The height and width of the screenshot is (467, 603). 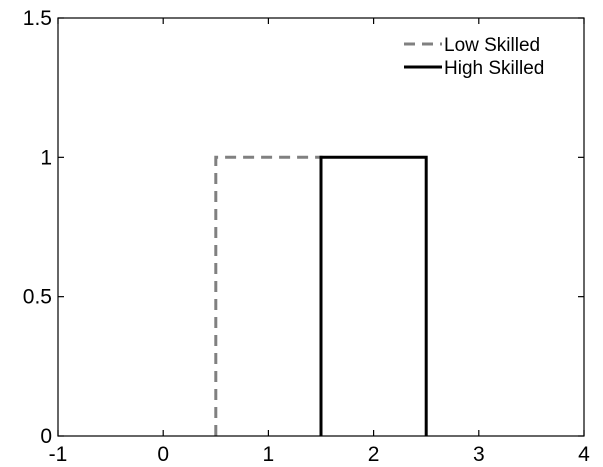 What do you see at coordinates (37, 18) in the screenshot?
I see `y-tick-label: 1.5` at bounding box center [37, 18].